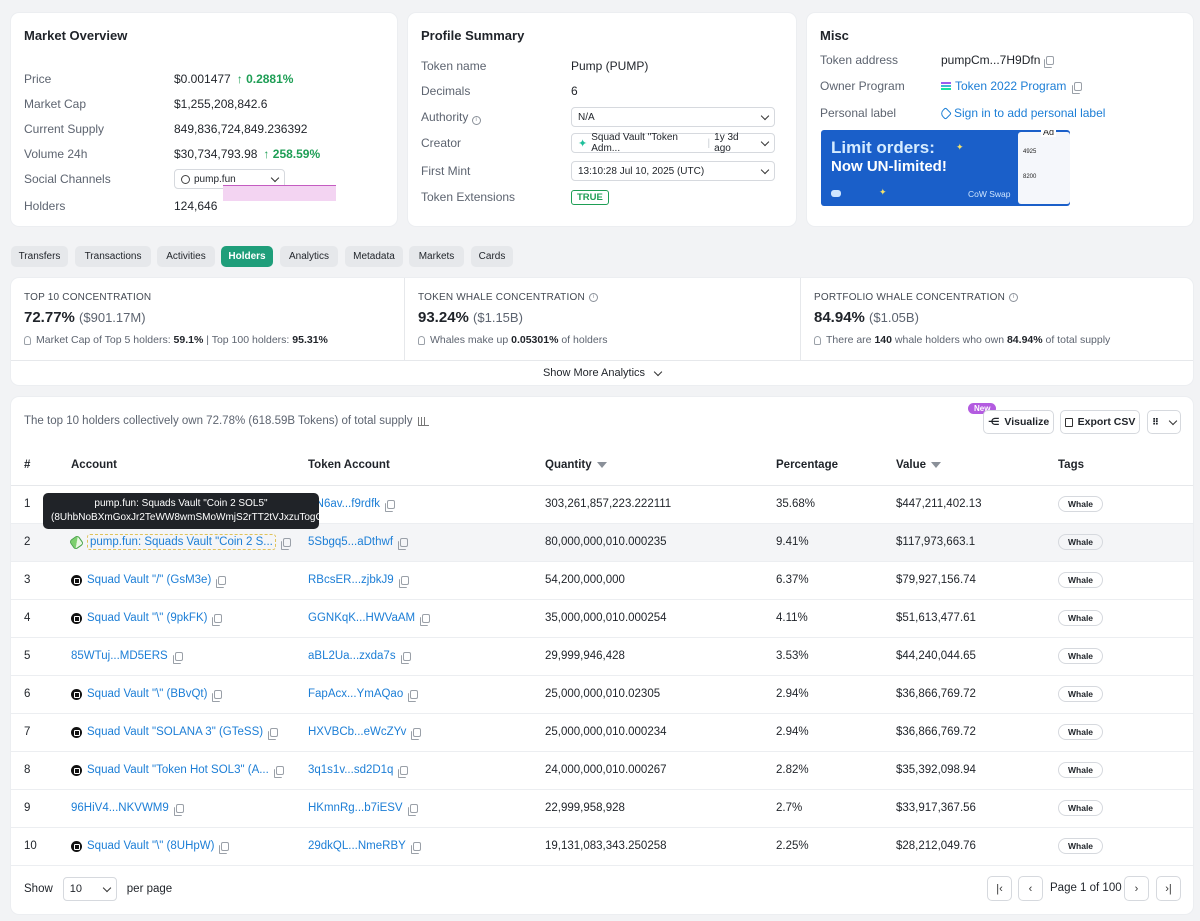  Describe the element at coordinates (352, 656) in the screenshot. I see `token-account-link: aBL2Ua...zxda7s` at that location.